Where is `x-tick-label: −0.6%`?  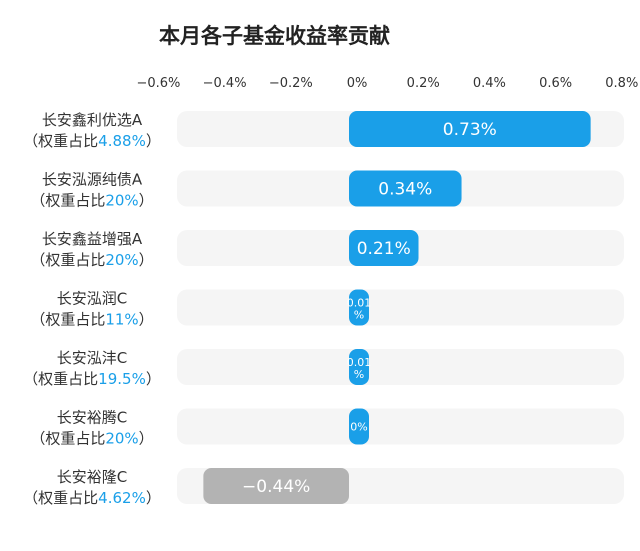 x-tick-label: −0.6% is located at coordinates (158, 83).